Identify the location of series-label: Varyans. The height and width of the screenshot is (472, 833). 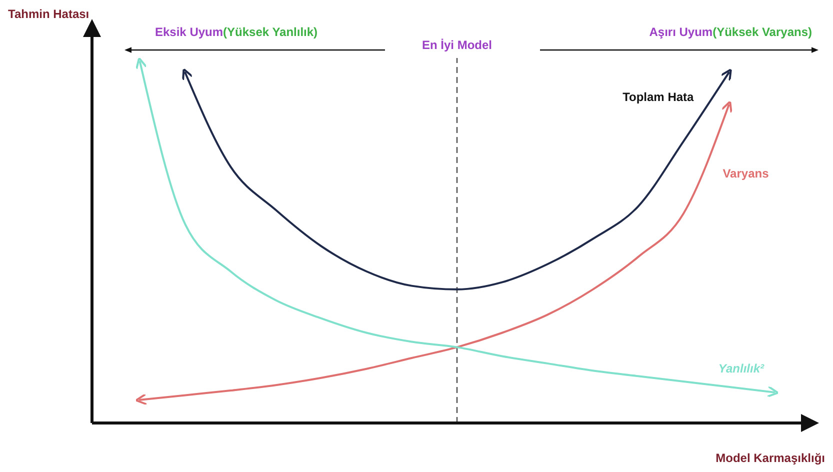
(746, 173).